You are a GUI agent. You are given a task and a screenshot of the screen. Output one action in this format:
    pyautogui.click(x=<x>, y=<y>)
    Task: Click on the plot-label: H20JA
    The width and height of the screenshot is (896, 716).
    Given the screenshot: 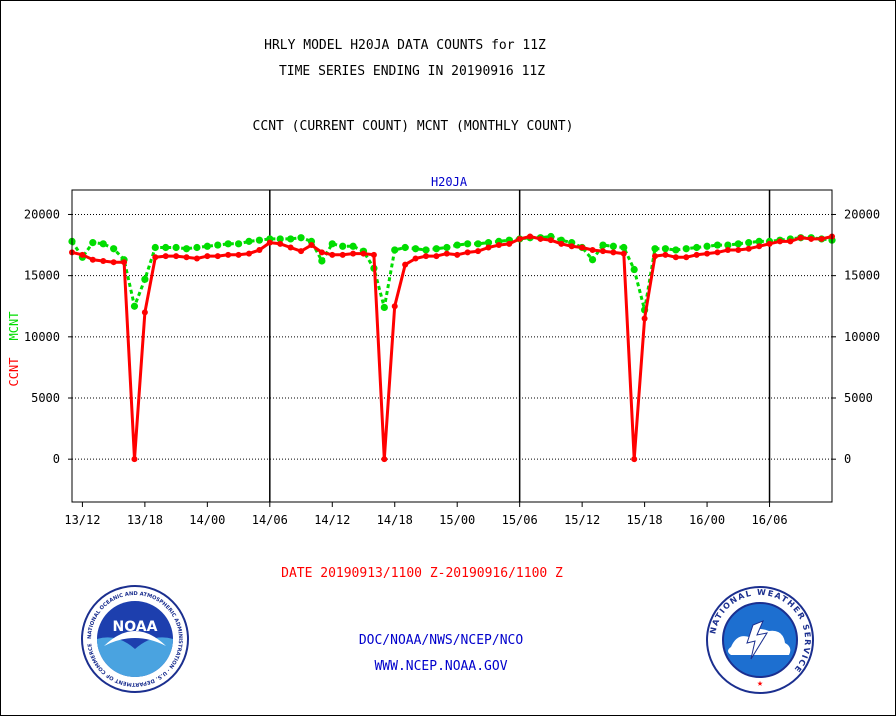 What is the action you would take?
    pyautogui.click(x=449, y=182)
    